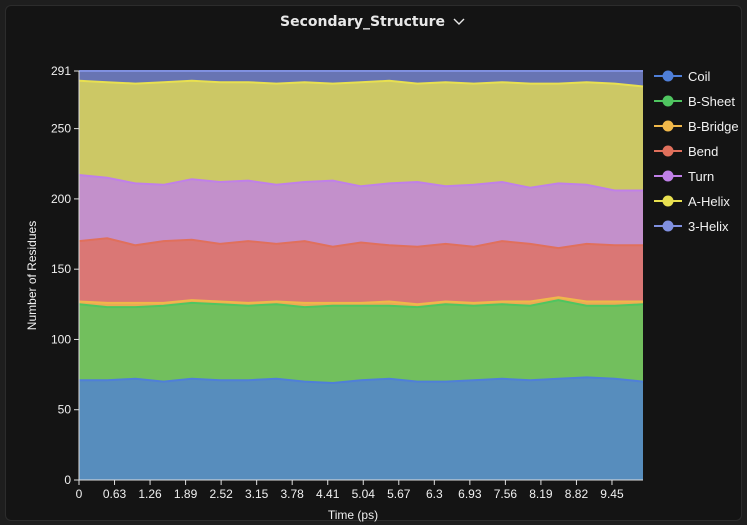 This screenshot has height=525, width=747. Describe the element at coordinates (668, 126) in the screenshot. I see `legend-marker-b-bridge` at that location.